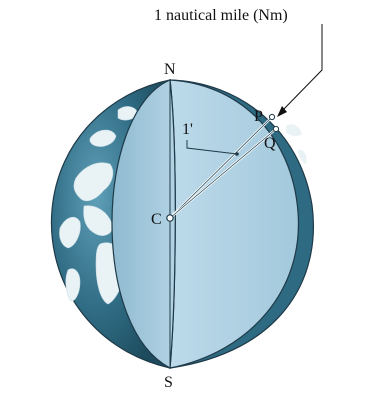 The image size is (384, 394). What do you see at coordinates (187, 129) in the screenshot?
I see `angle-label: 1'` at bounding box center [187, 129].